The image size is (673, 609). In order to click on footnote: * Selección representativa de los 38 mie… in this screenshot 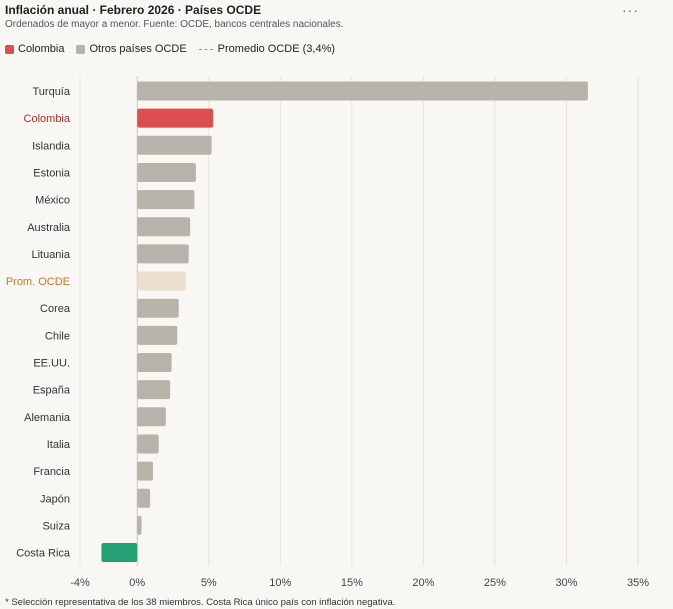, I will do `click(200, 602)`.